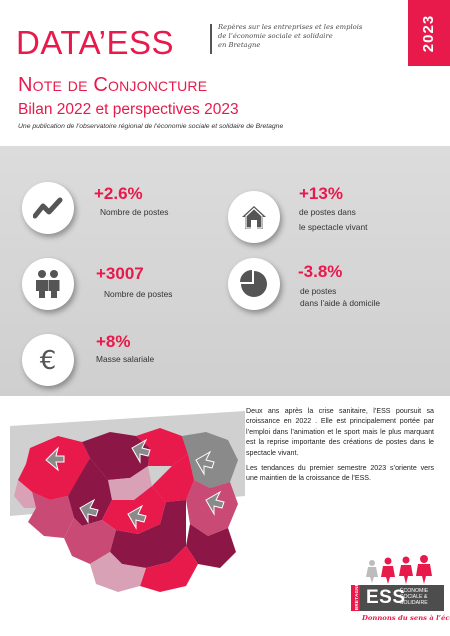  Describe the element at coordinates (118, 193) in the screenshot. I see `stat-value-postes-percent: +2.6%` at that location.